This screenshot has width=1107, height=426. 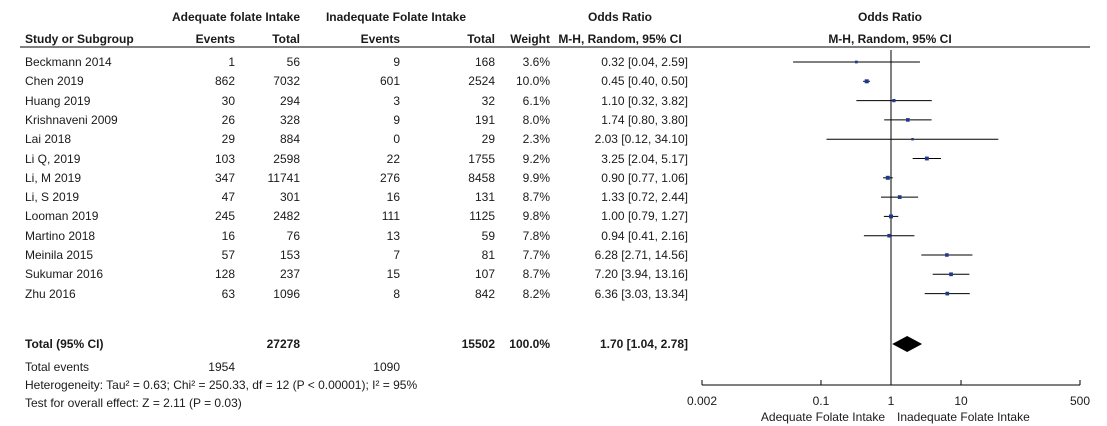 I want to click on study-name: Chen 2019, so click(x=54, y=81).